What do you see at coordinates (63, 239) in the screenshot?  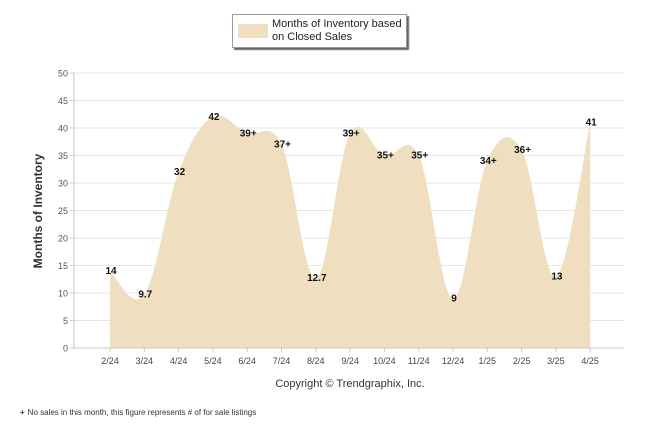 I see `y-tick-label: 20` at bounding box center [63, 239].